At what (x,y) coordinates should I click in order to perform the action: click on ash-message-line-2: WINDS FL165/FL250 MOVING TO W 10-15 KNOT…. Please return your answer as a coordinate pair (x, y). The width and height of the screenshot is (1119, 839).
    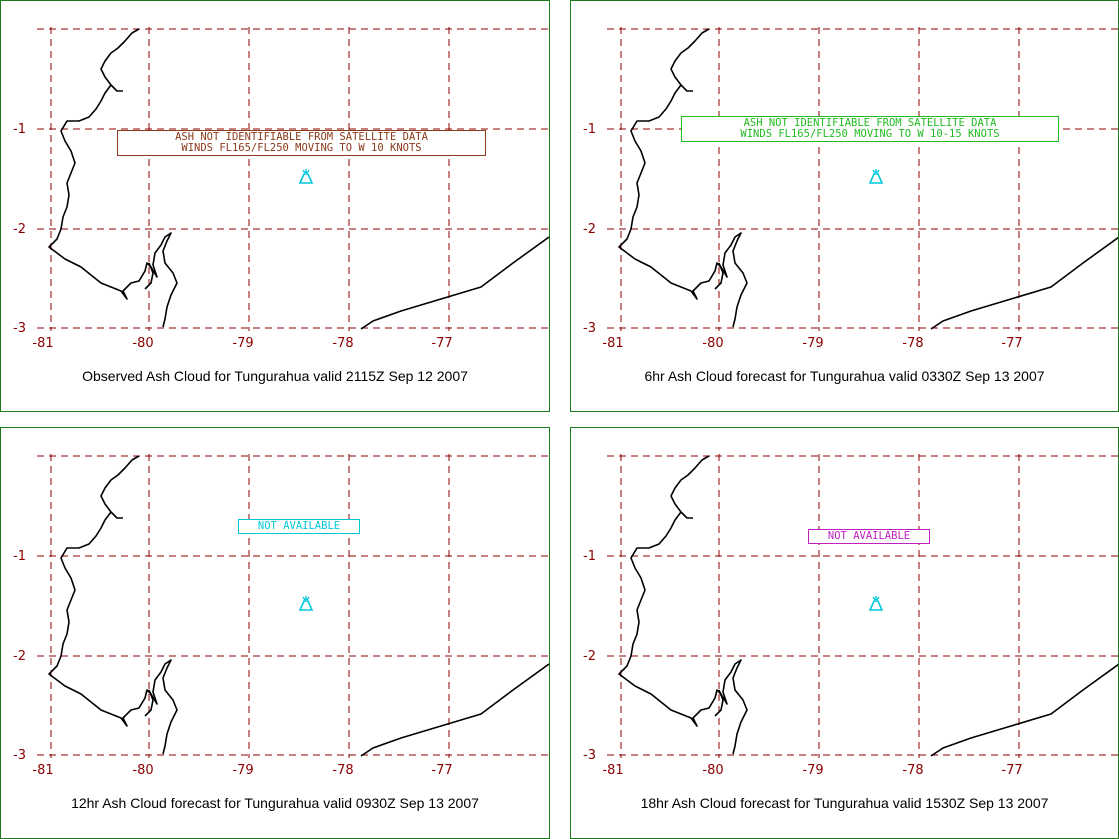
    Looking at the image, I should click on (870, 134).